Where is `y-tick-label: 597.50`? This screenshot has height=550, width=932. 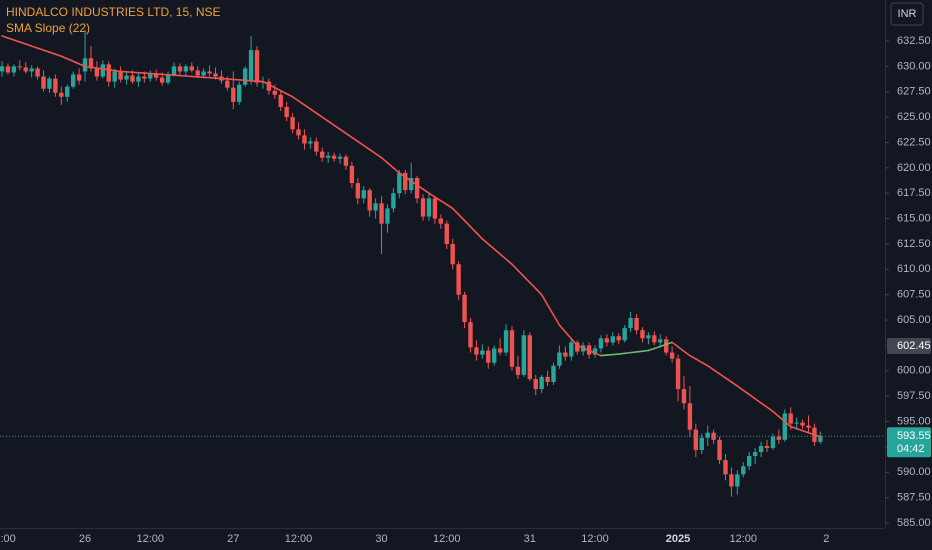
y-tick-label: 597.50 is located at coordinates (914, 396).